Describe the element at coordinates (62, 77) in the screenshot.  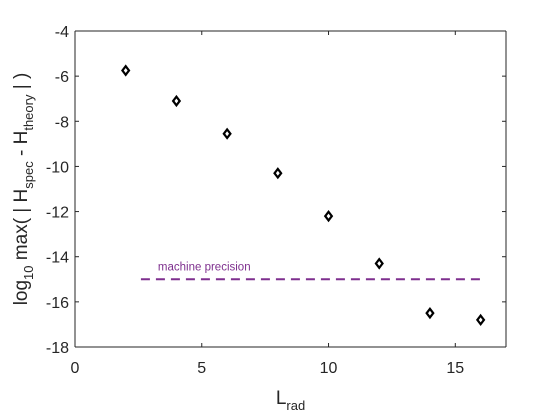
I see `y-tick-label: -6` at that location.